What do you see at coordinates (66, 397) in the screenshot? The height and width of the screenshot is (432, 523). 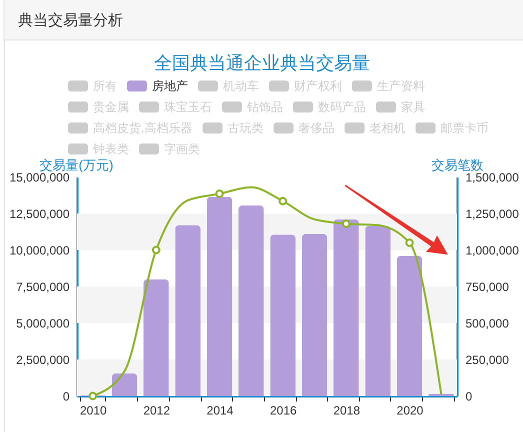 I see `y-tick-label: 0` at bounding box center [66, 397].